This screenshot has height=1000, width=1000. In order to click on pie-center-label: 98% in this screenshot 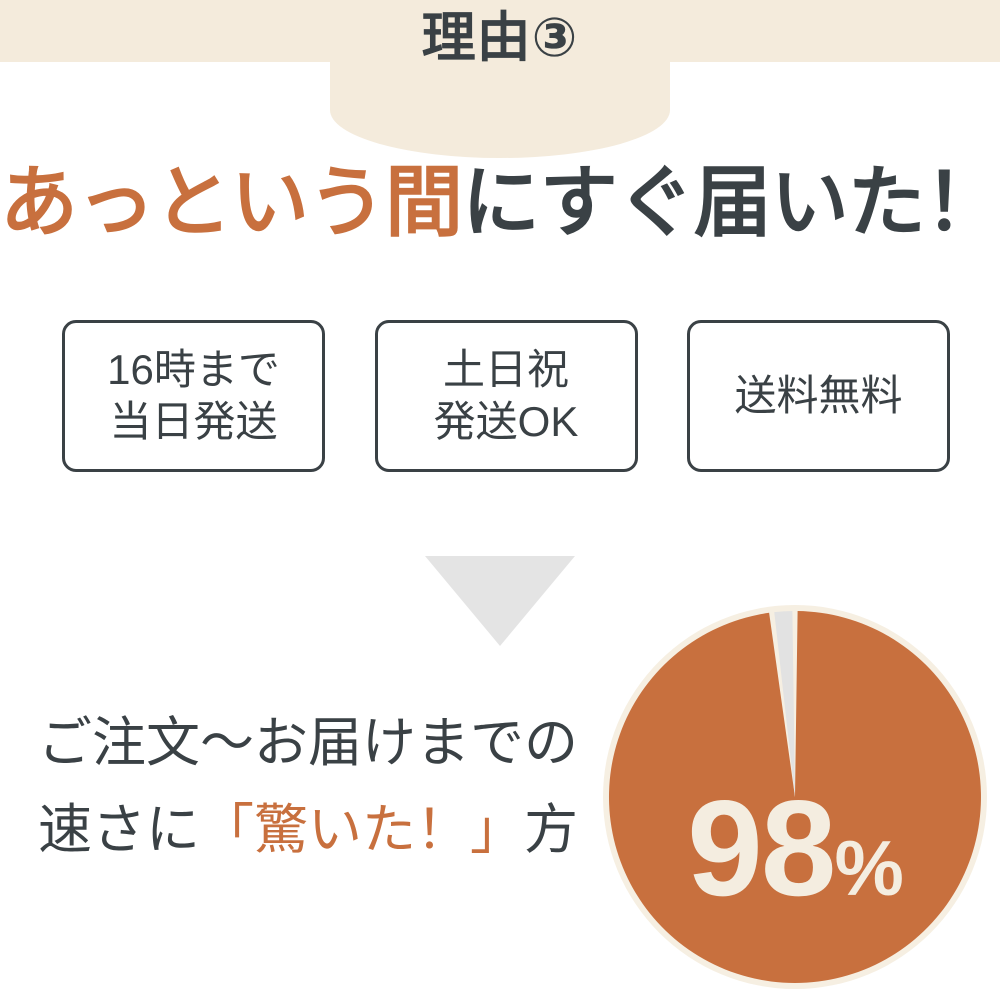, I will do `click(795, 848)`.